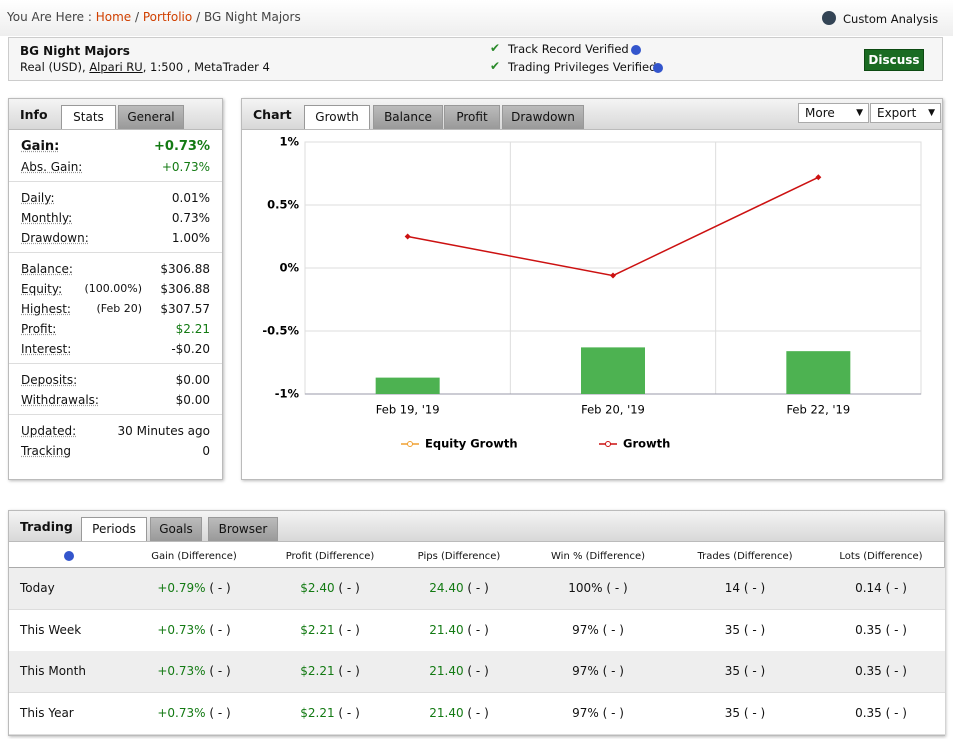 Image resolution: width=953 pixels, height=739 pixels. Describe the element at coordinates (330, 588) in the screenshot. I see `table-cell: $2.40 ( - )` at that location.